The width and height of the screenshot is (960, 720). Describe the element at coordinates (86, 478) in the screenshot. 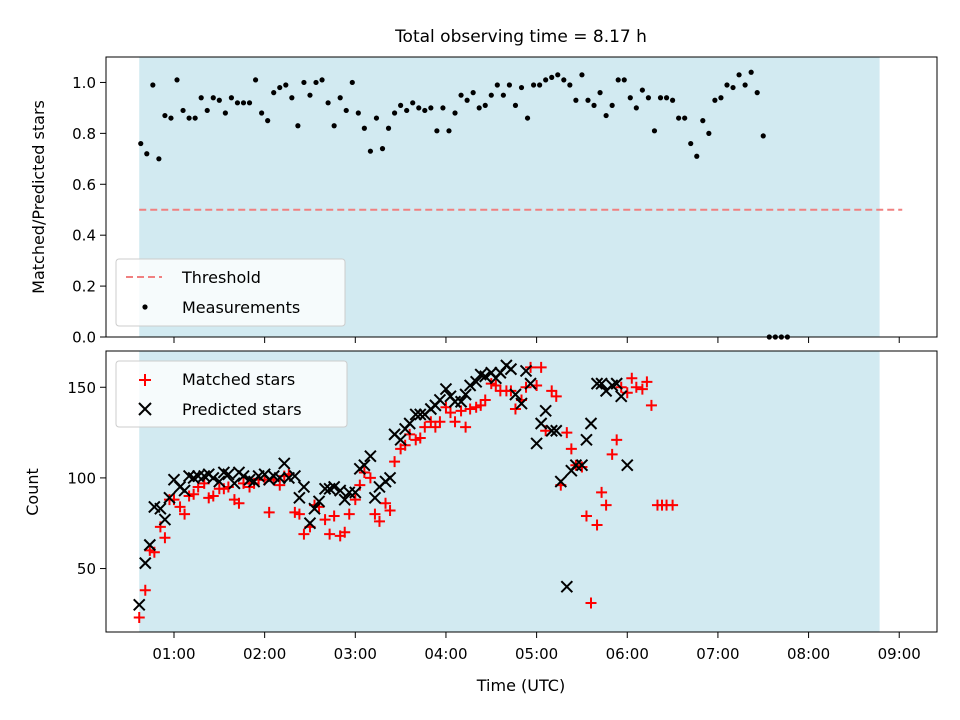

I see `bottom-y-axis: 50 100 150` at that location.